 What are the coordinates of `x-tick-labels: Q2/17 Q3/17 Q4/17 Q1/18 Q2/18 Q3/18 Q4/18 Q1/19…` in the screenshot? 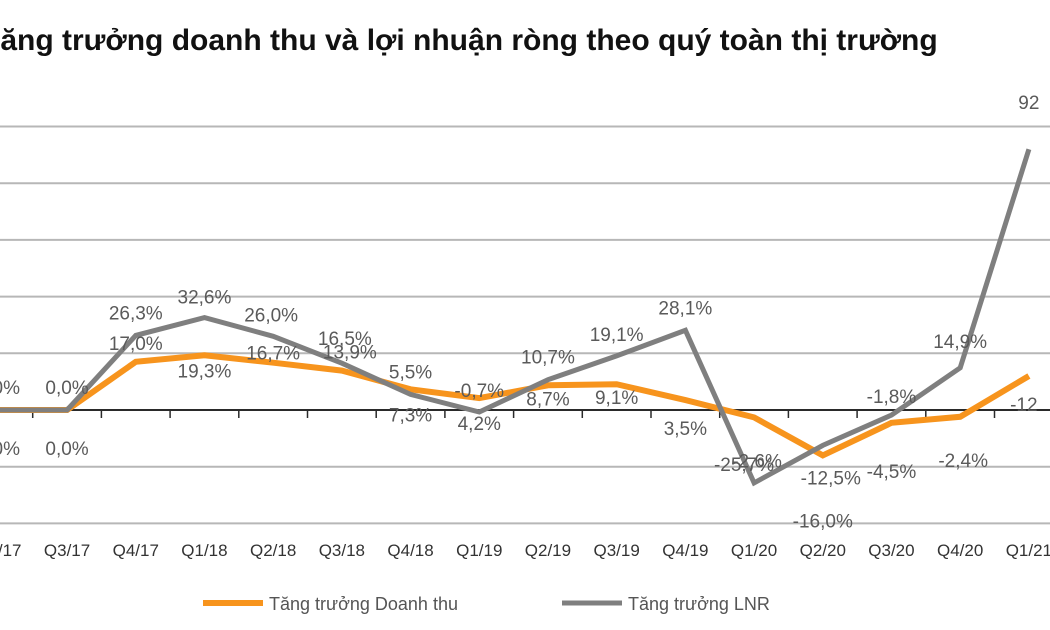 It's located at (525, 550).